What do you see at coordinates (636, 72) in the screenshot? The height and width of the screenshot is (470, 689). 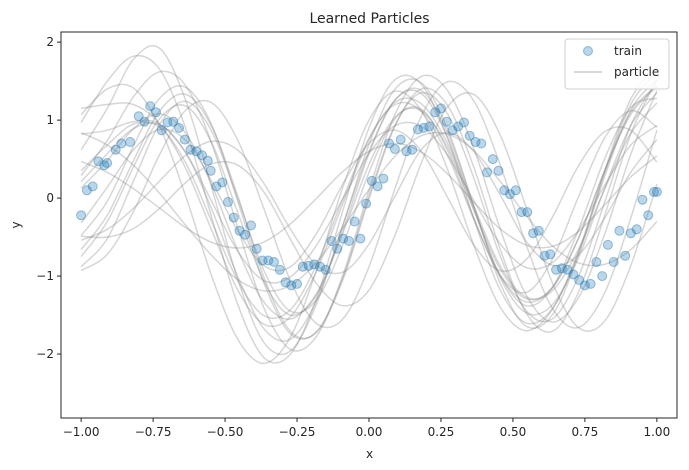 I see `legend-particle-label: particle` at bounding box center [636, 72].